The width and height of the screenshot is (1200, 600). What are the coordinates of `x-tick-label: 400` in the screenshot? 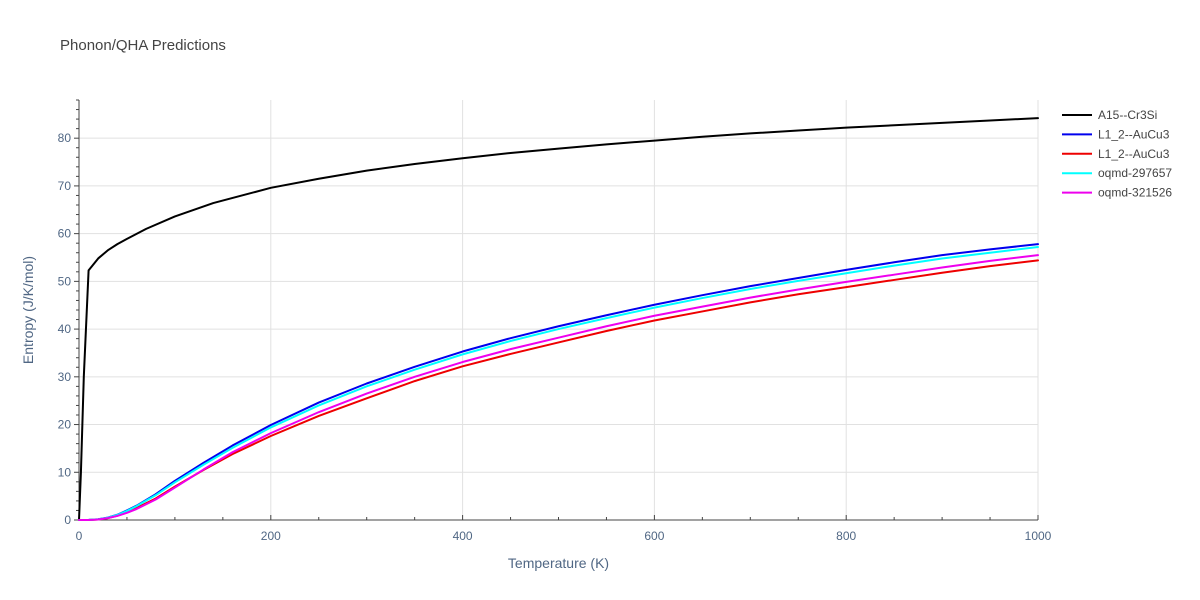 It's located at (463, 536).